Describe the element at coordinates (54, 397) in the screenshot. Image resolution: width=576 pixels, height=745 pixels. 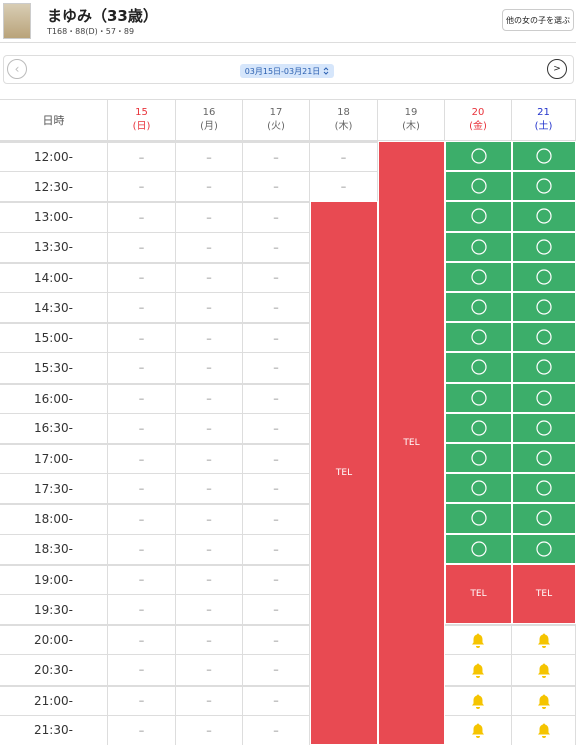
I see `time-cell: 16:00-` at that location.